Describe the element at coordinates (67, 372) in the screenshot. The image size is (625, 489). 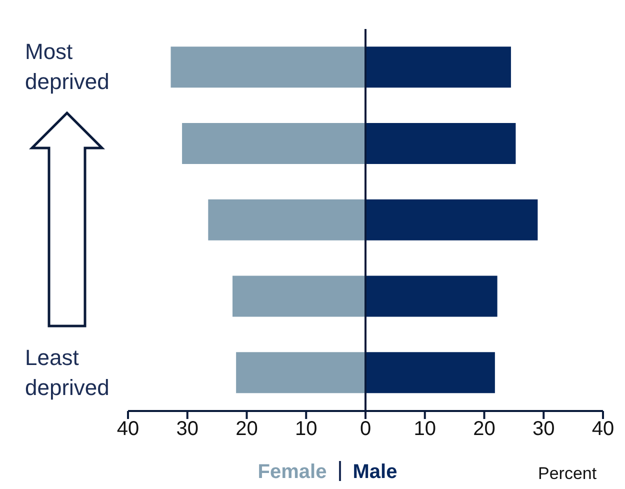
I see `y-tick-label: Least deprived` at that location.